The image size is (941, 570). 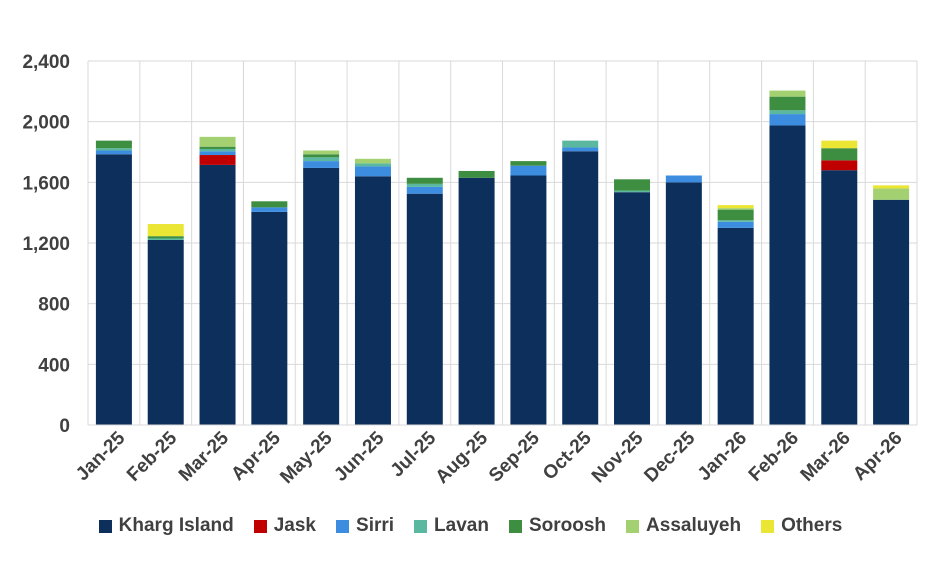 I want to click on x-tick-label: Apr-26, so click(x=877, y=456).